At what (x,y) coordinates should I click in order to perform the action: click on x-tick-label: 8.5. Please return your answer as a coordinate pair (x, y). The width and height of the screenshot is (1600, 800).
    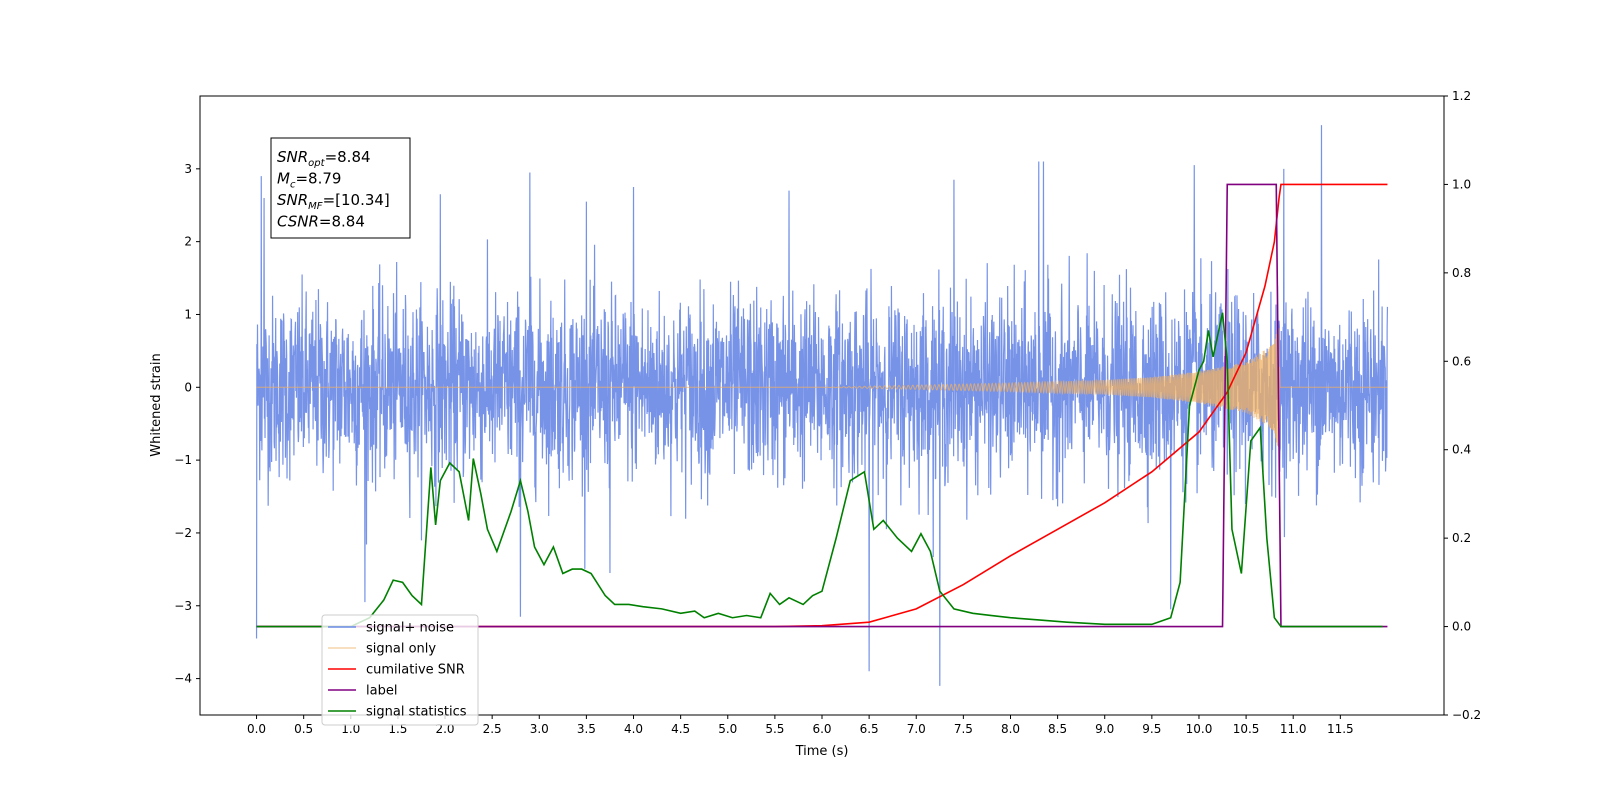
    Looking at the image, I should click on (1057, 729).